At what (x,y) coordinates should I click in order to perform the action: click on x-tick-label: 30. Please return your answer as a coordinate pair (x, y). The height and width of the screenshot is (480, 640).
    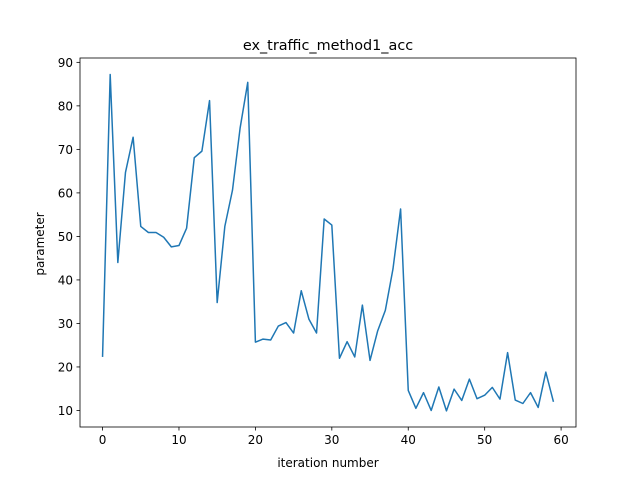
    Looking at the image, I should click on (331, 440).